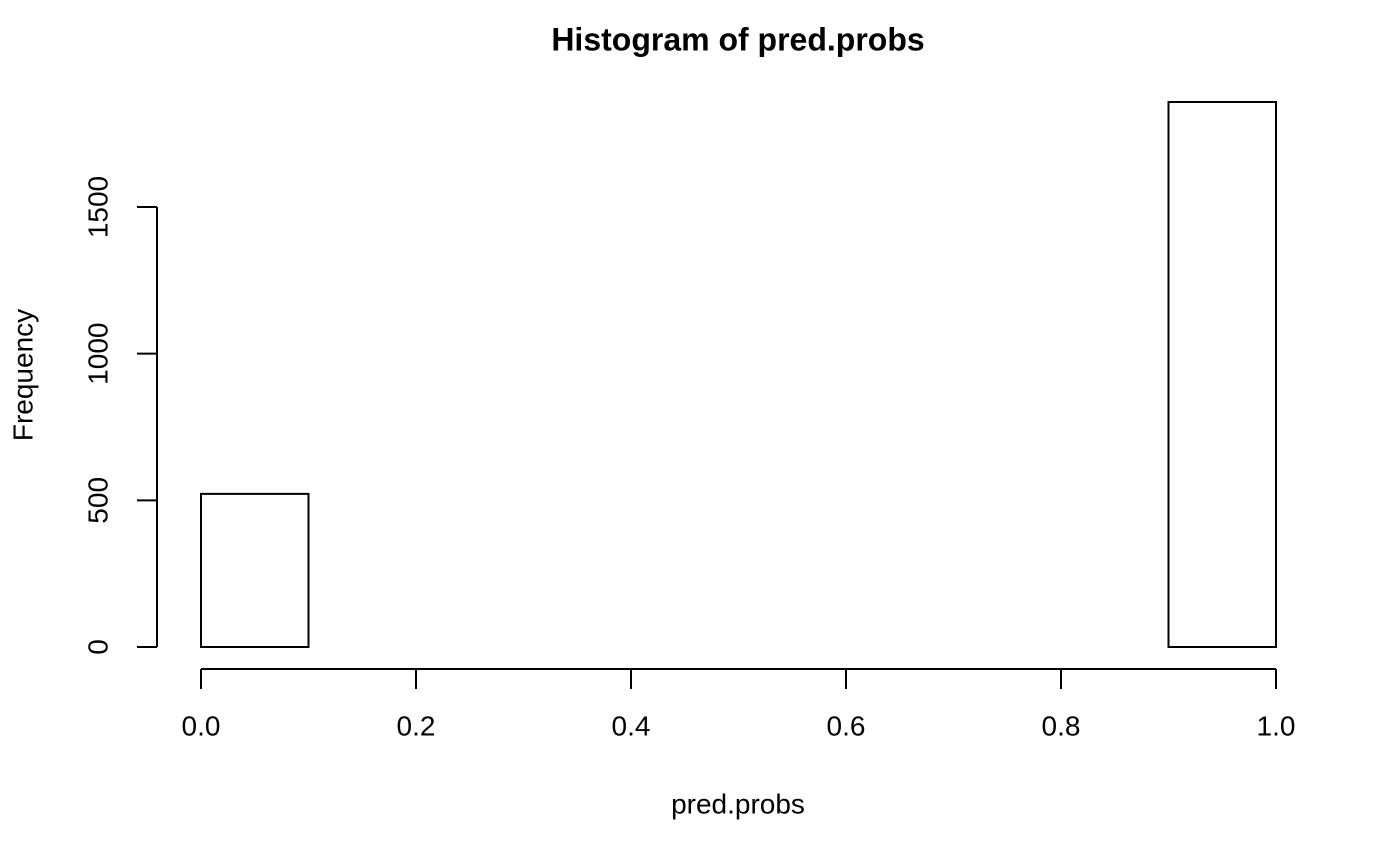 This screenshot has width=1400, height=865. Describe the element at coordinates (738, 803) in the screenshot. I see `x-axis-label: pred.probs` at that location.